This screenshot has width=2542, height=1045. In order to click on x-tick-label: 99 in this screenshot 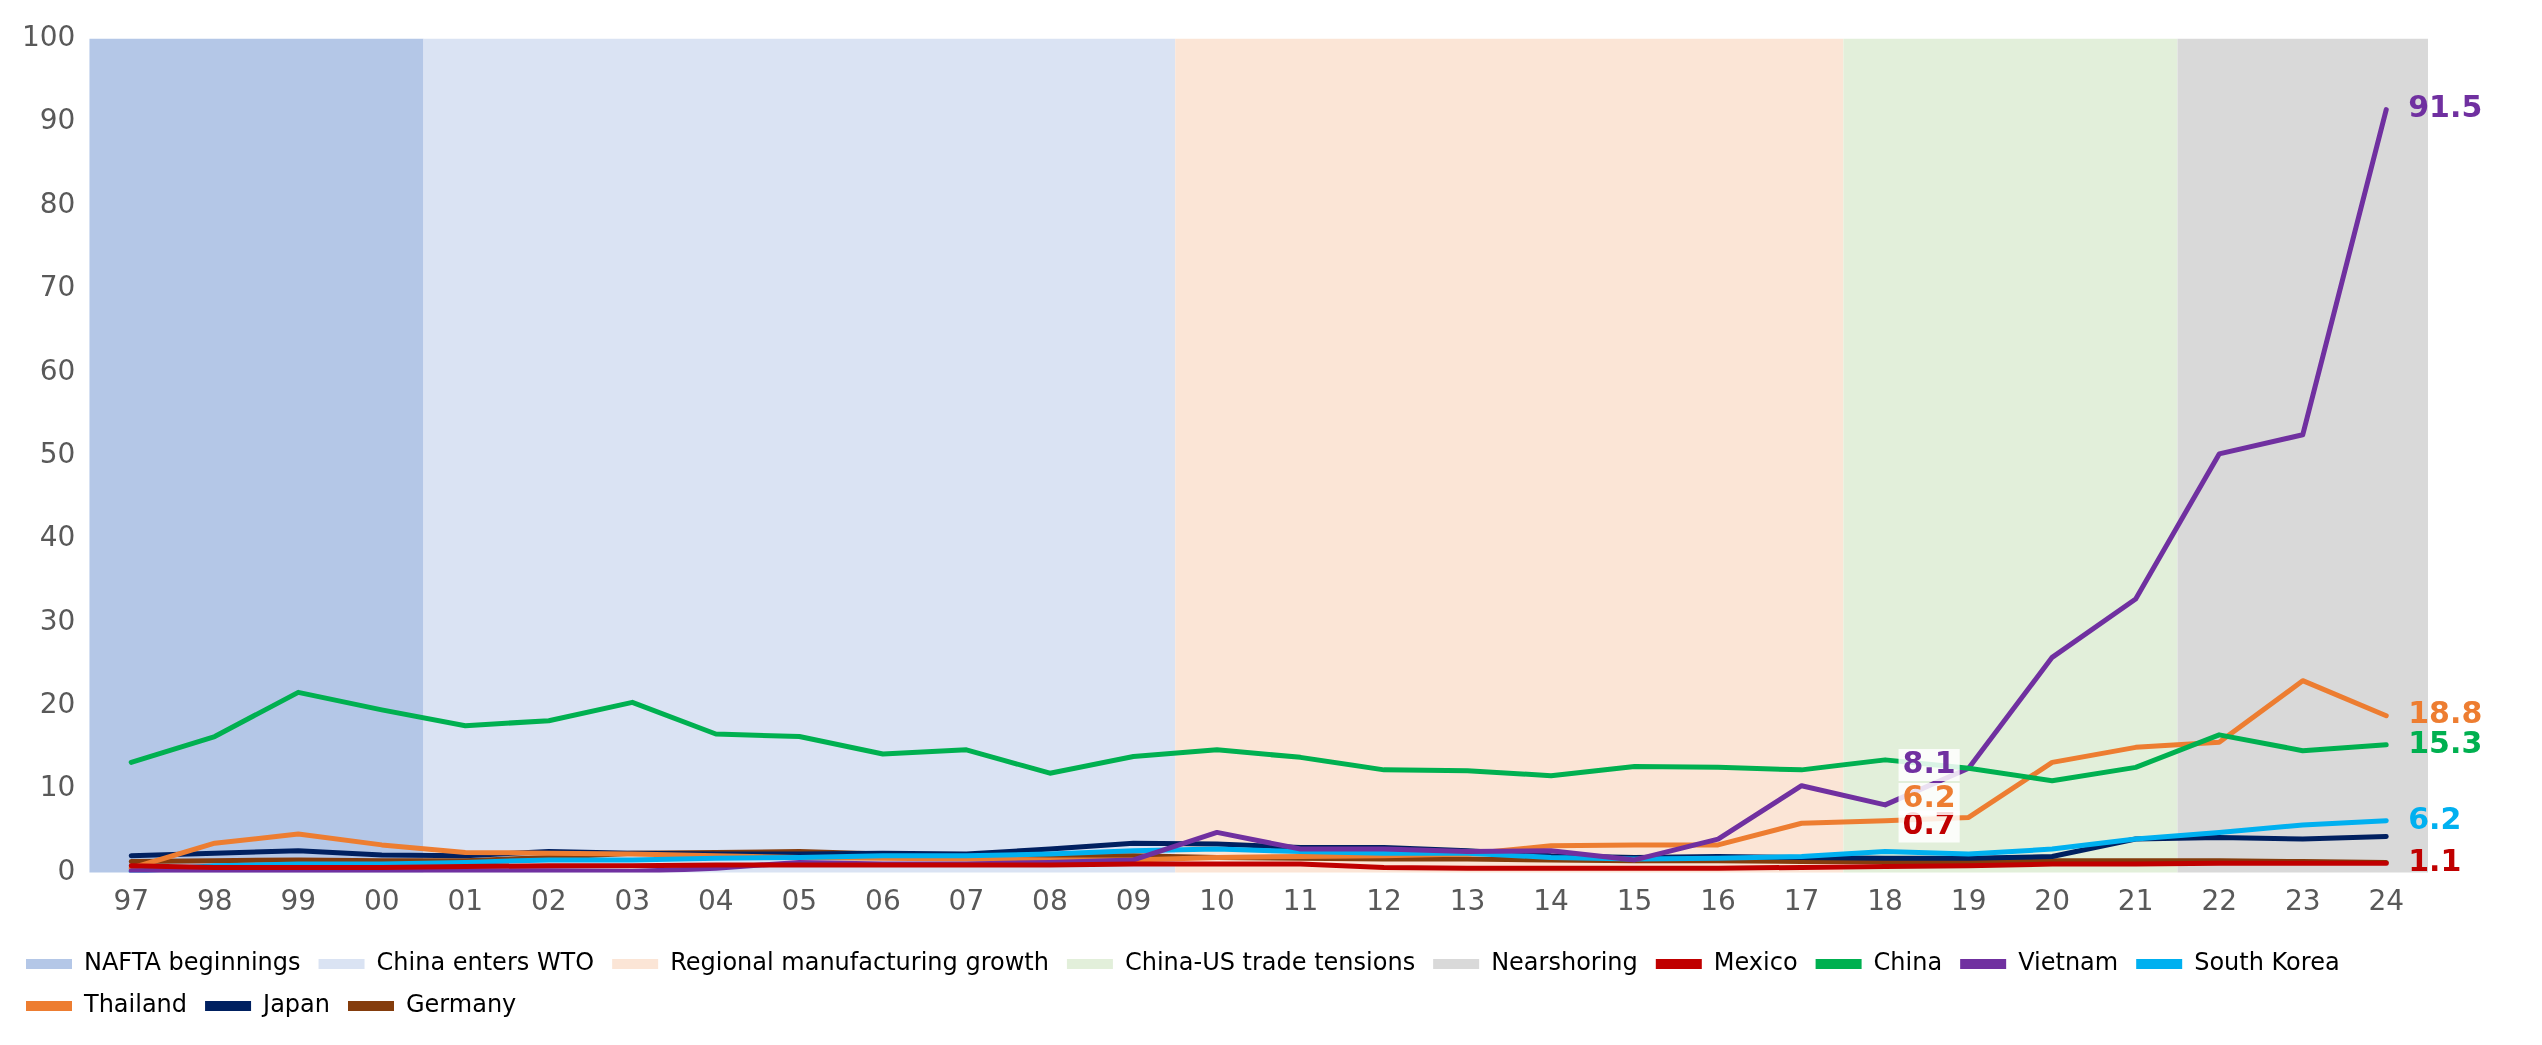, I will do `click(298, 901)`.